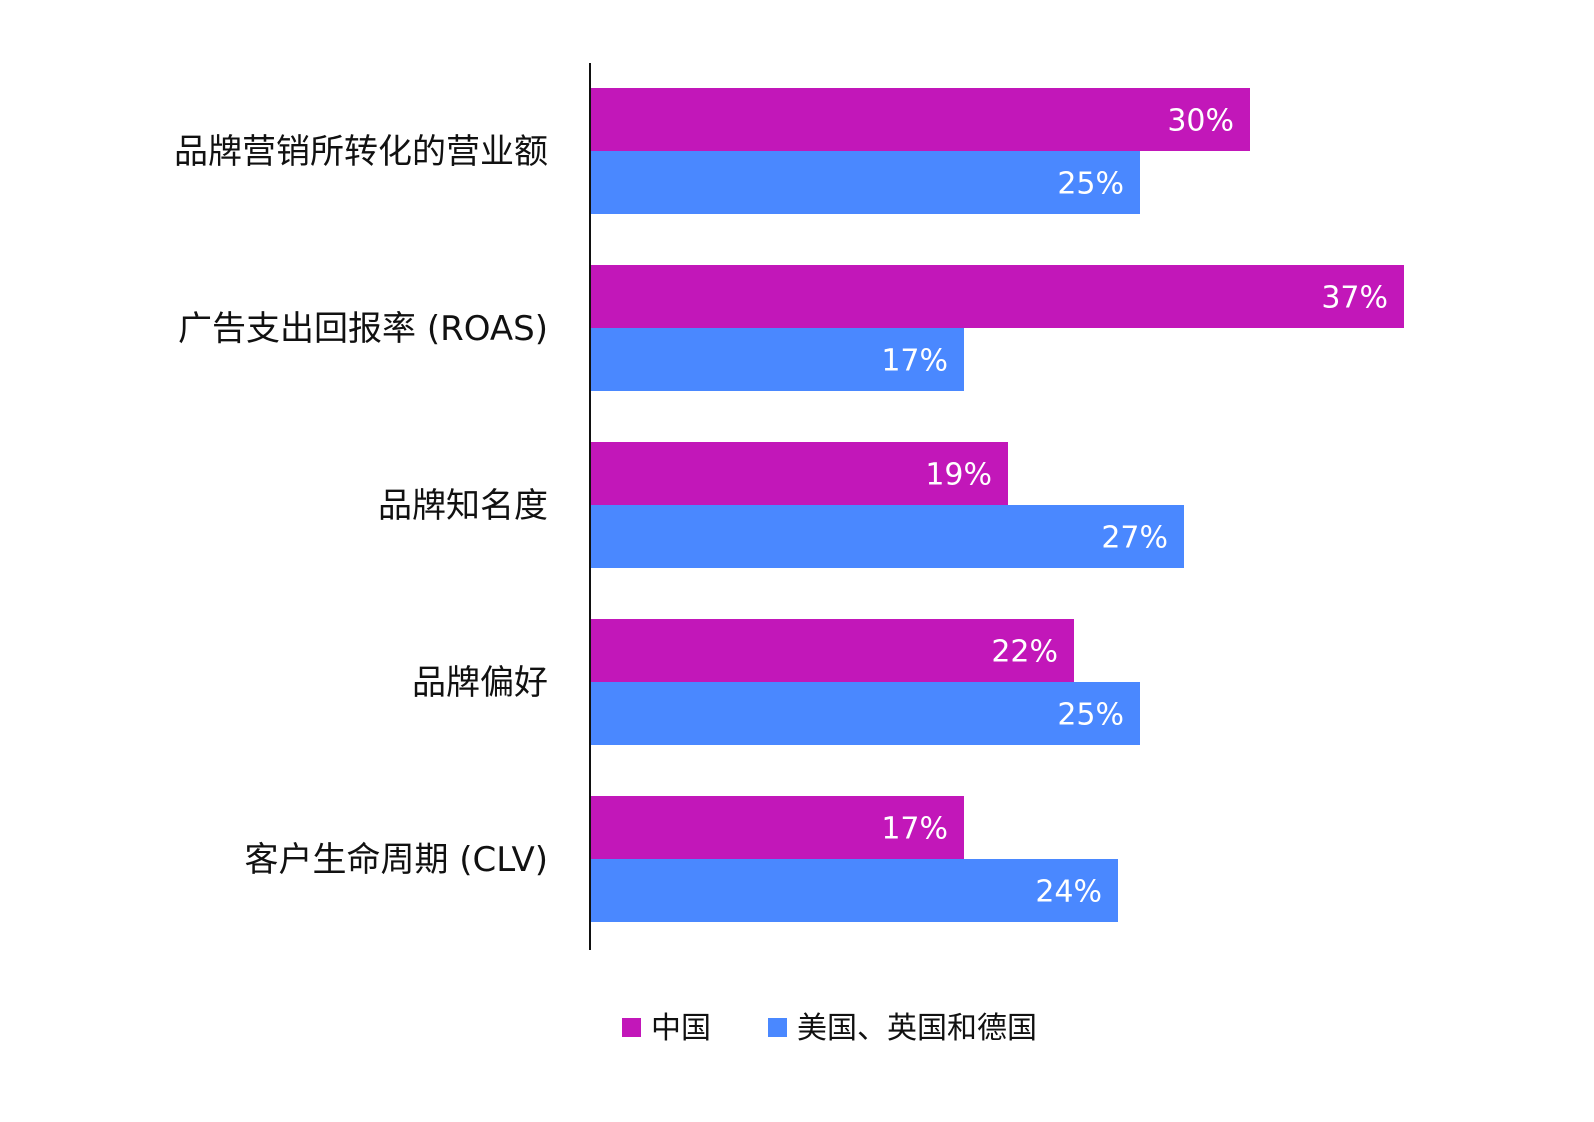 This screenshot has width=1594, height=1122. What do you see at coordinates (361, 152) in the screenshot?
I see `category-label: 品牌营销所转化的营业额` at bounding box center [361, 152].